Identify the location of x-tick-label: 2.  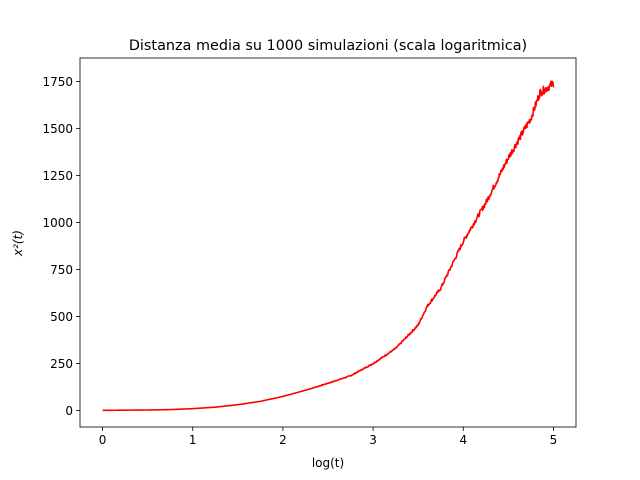
(283, 440).